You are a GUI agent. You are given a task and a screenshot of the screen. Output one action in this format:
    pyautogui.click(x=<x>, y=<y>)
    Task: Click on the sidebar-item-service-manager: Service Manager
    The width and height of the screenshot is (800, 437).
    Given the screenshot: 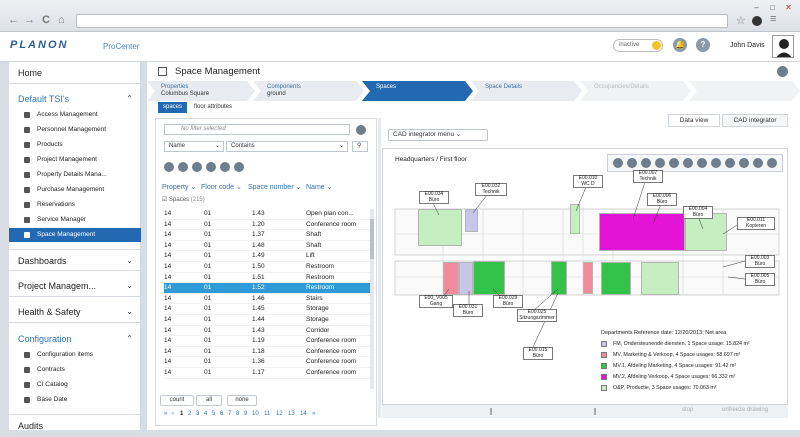 What is the action you would take?
    pyautogui.click(x=75, y=220)
    